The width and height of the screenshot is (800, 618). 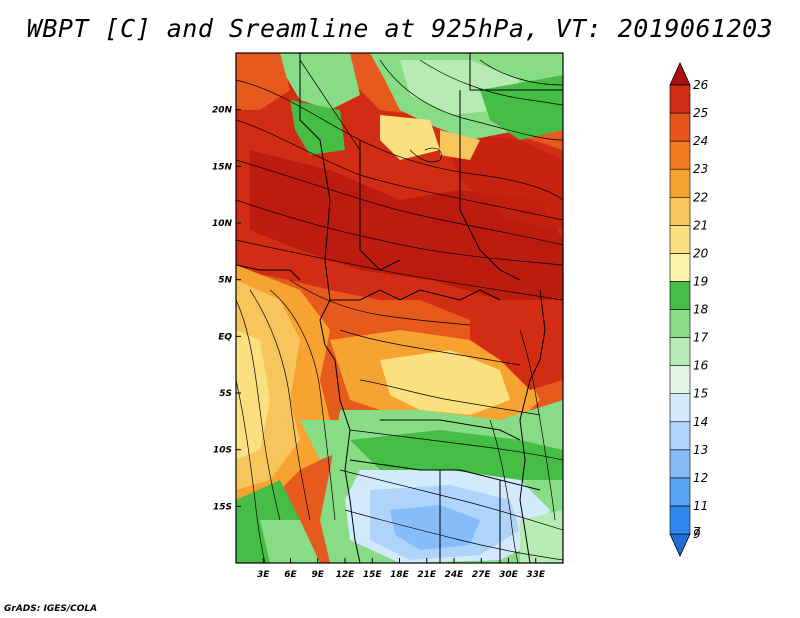 I want to click on footer-credit: GrADS: IGES/COLA, so click(x=51, y=609).